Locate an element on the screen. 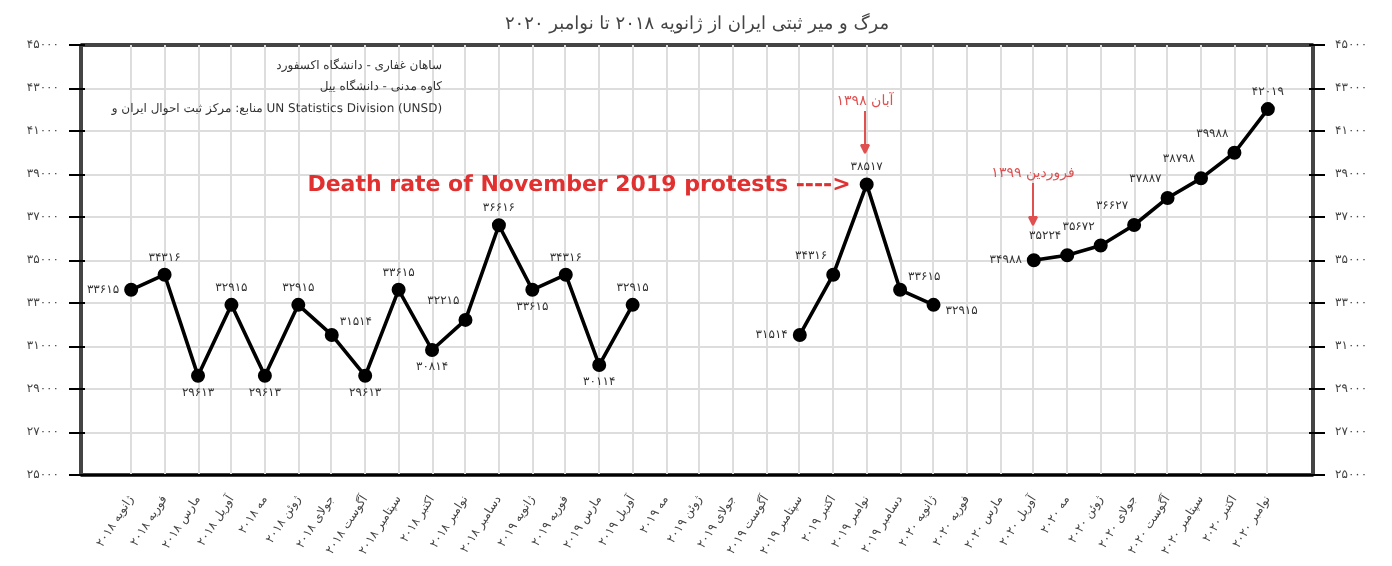  annotation: Death rate of November 2019 protests ----> is located at coordinates (579, 184).